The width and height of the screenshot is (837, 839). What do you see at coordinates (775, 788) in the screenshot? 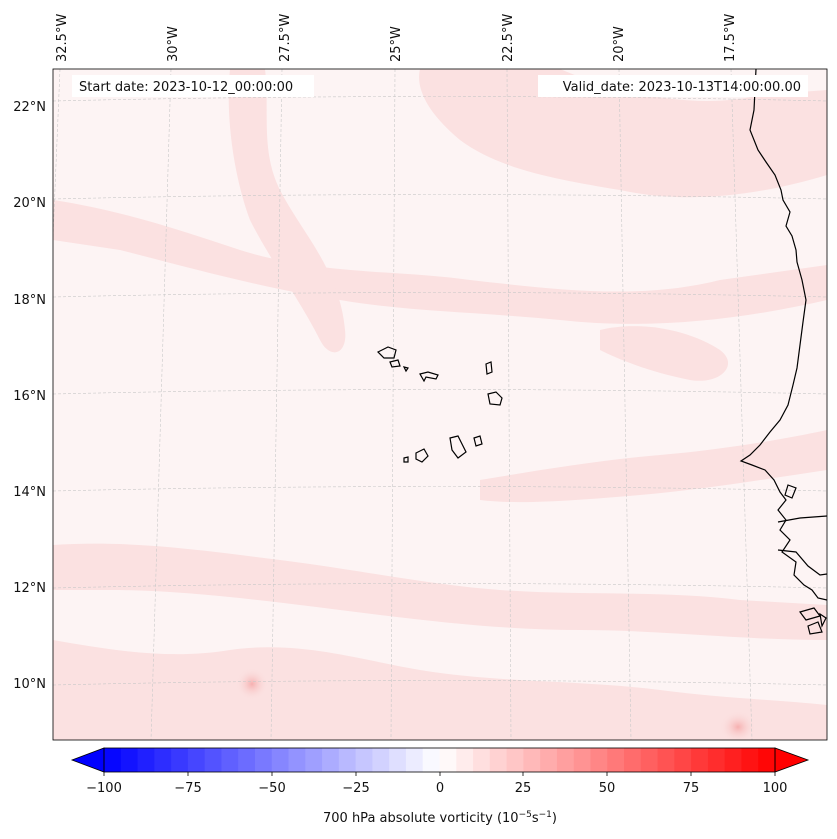
I see `colorbar-tick-label-100: 100` at bounding box center [775, 788].